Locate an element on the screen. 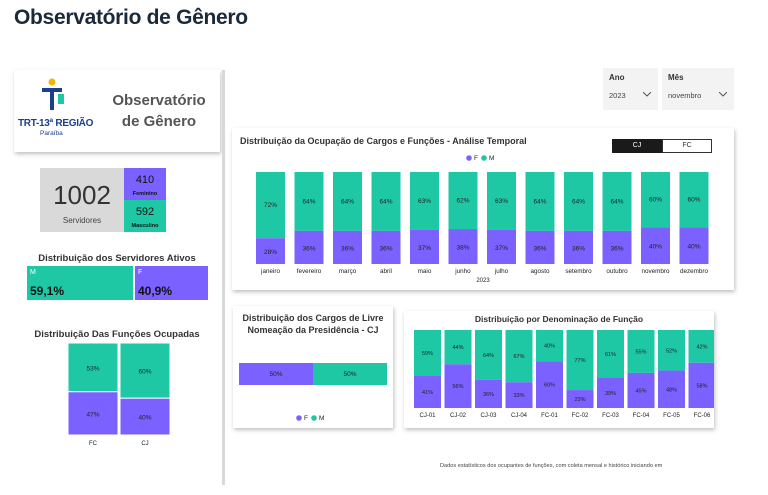 The height and width of the screenshot is (495, 768). legend-f-marker is located at coordinates (299, 418).